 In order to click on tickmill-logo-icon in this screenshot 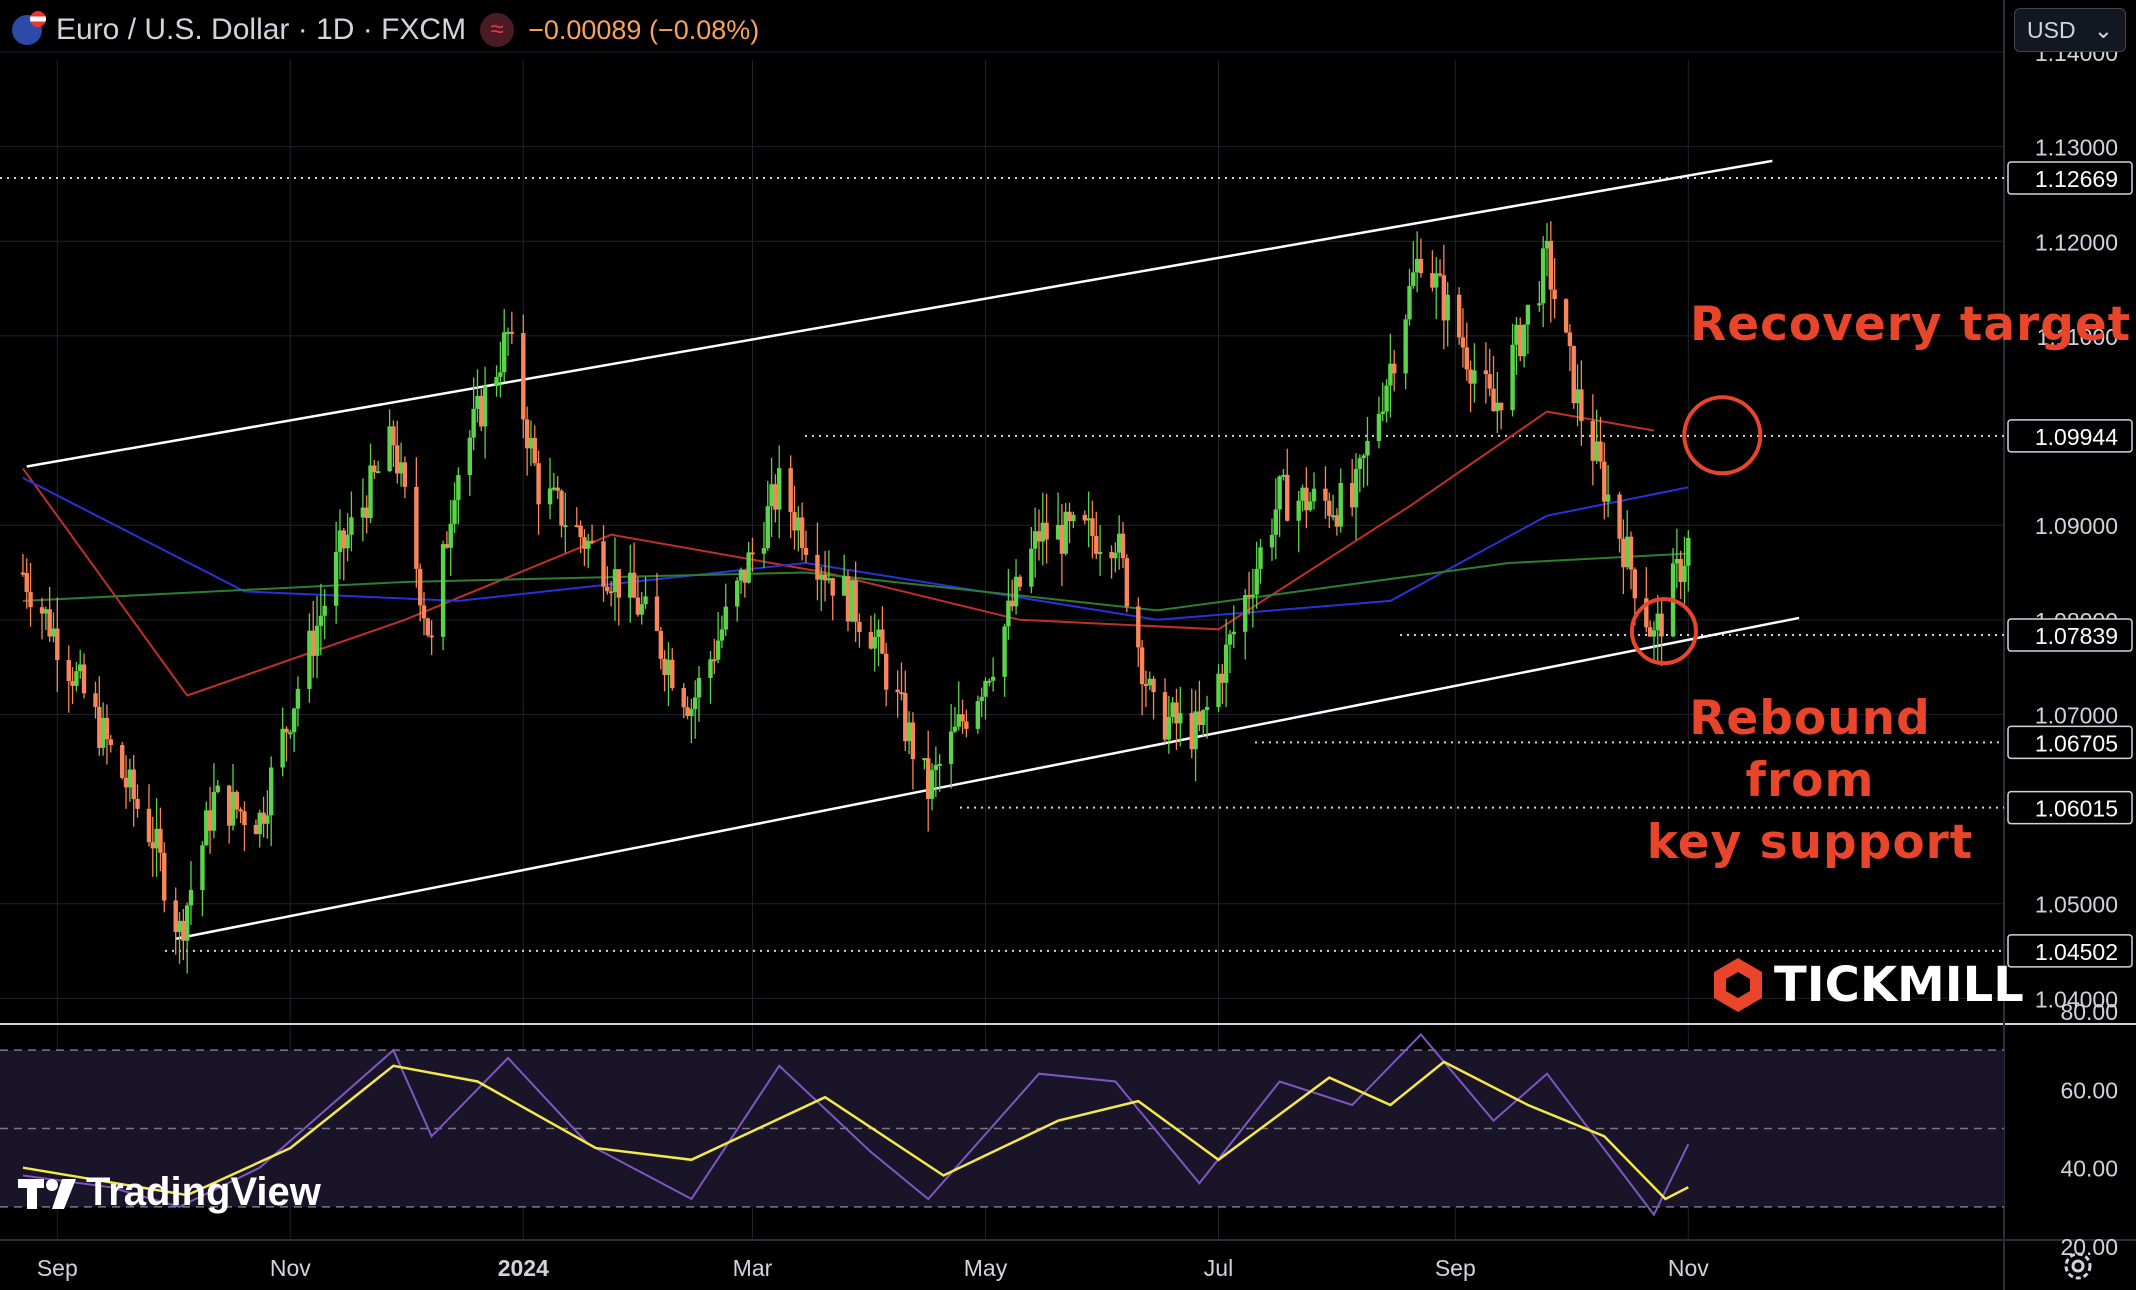, I will do `click(1738, 985)`.